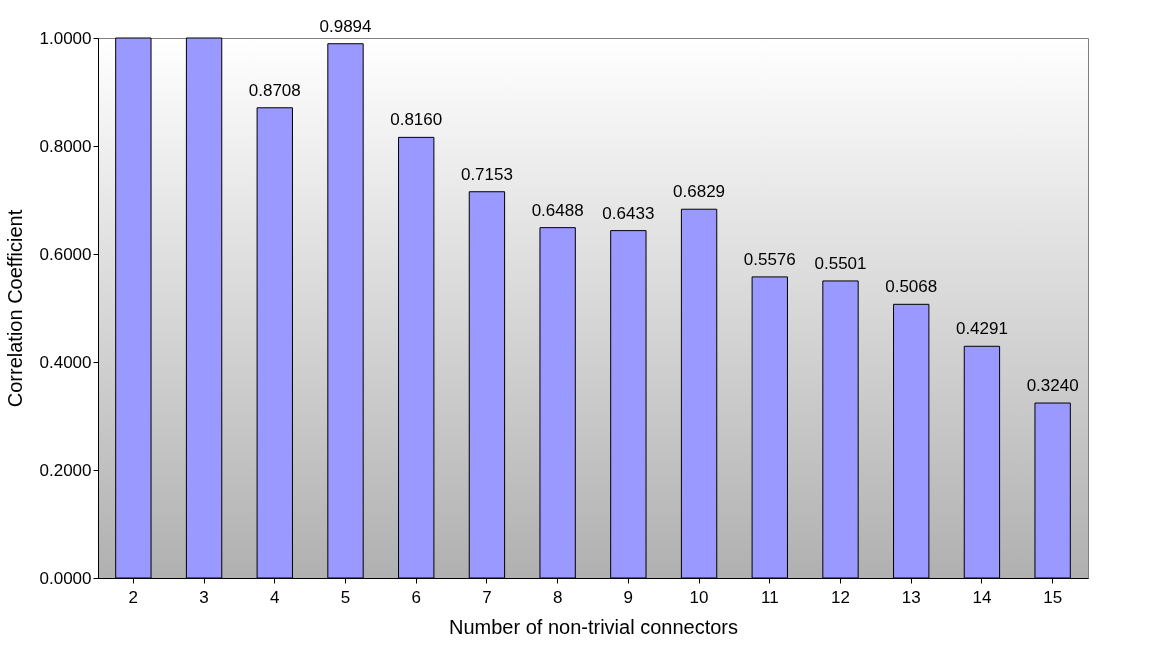  I want to click on x-axis-title: Number of non-trivial connectors, so click(593, 626).